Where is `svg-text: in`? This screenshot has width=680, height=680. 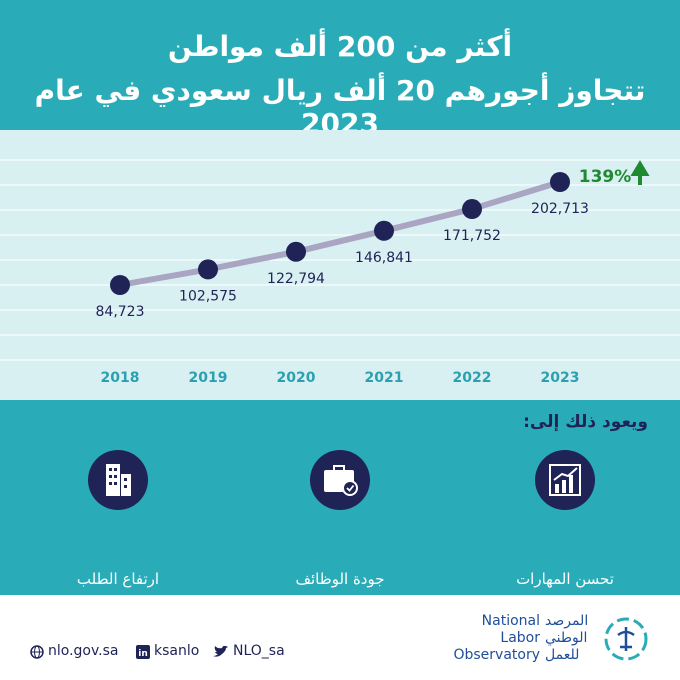 svg-text: in is located at coordinates (143, 654).